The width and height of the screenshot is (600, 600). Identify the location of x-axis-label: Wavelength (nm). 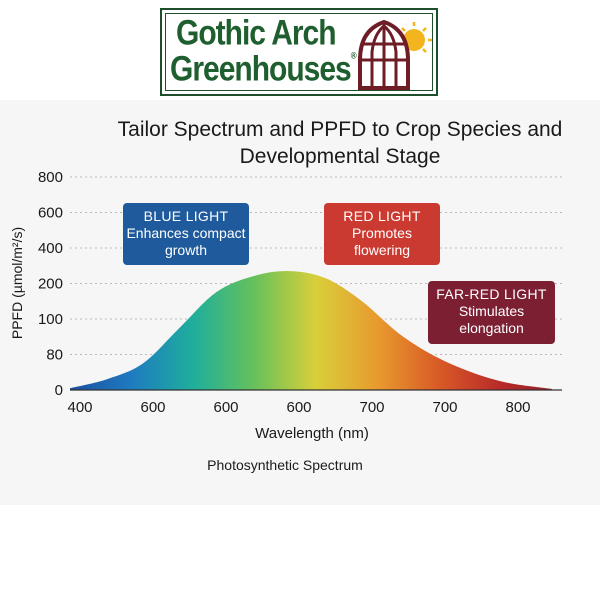
(312, 433).